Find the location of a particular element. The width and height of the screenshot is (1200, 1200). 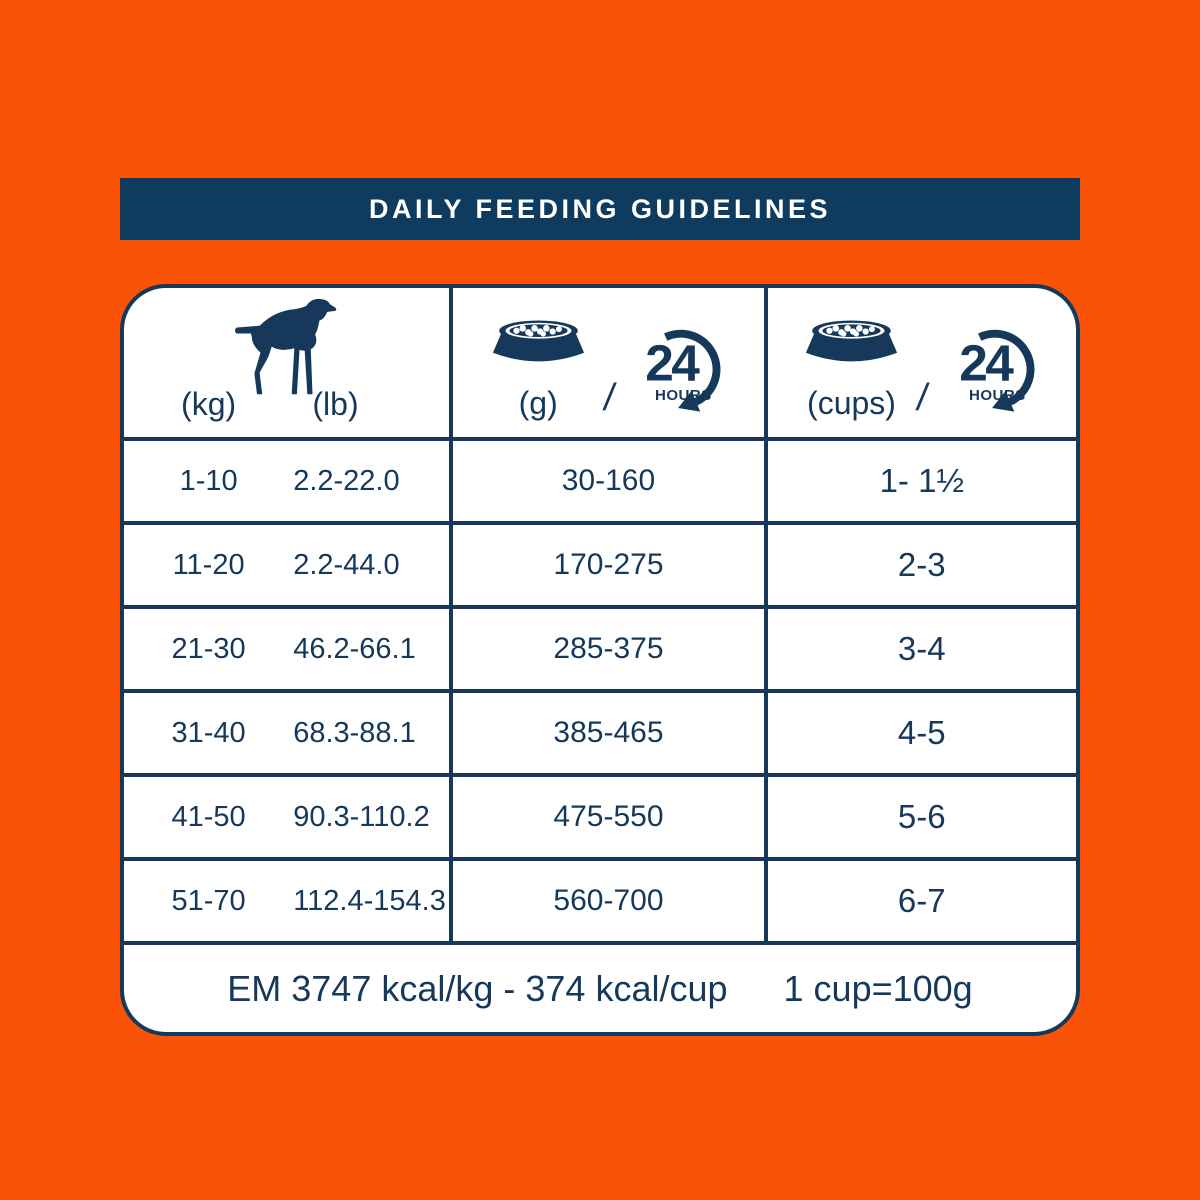

energy-content-text: EM 3747 kcal/kg - 374 kcal/cup is located at coordinates (477, 988).